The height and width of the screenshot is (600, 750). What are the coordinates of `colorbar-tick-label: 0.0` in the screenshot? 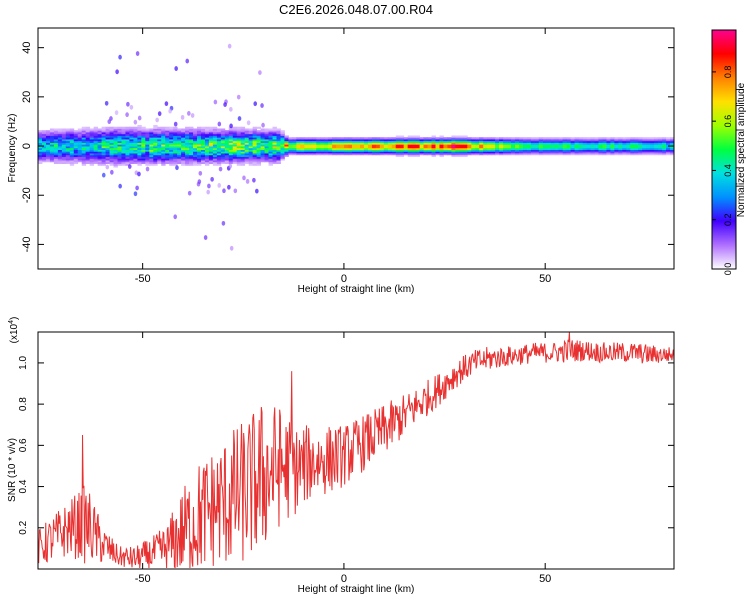 It's located at (728, 269).